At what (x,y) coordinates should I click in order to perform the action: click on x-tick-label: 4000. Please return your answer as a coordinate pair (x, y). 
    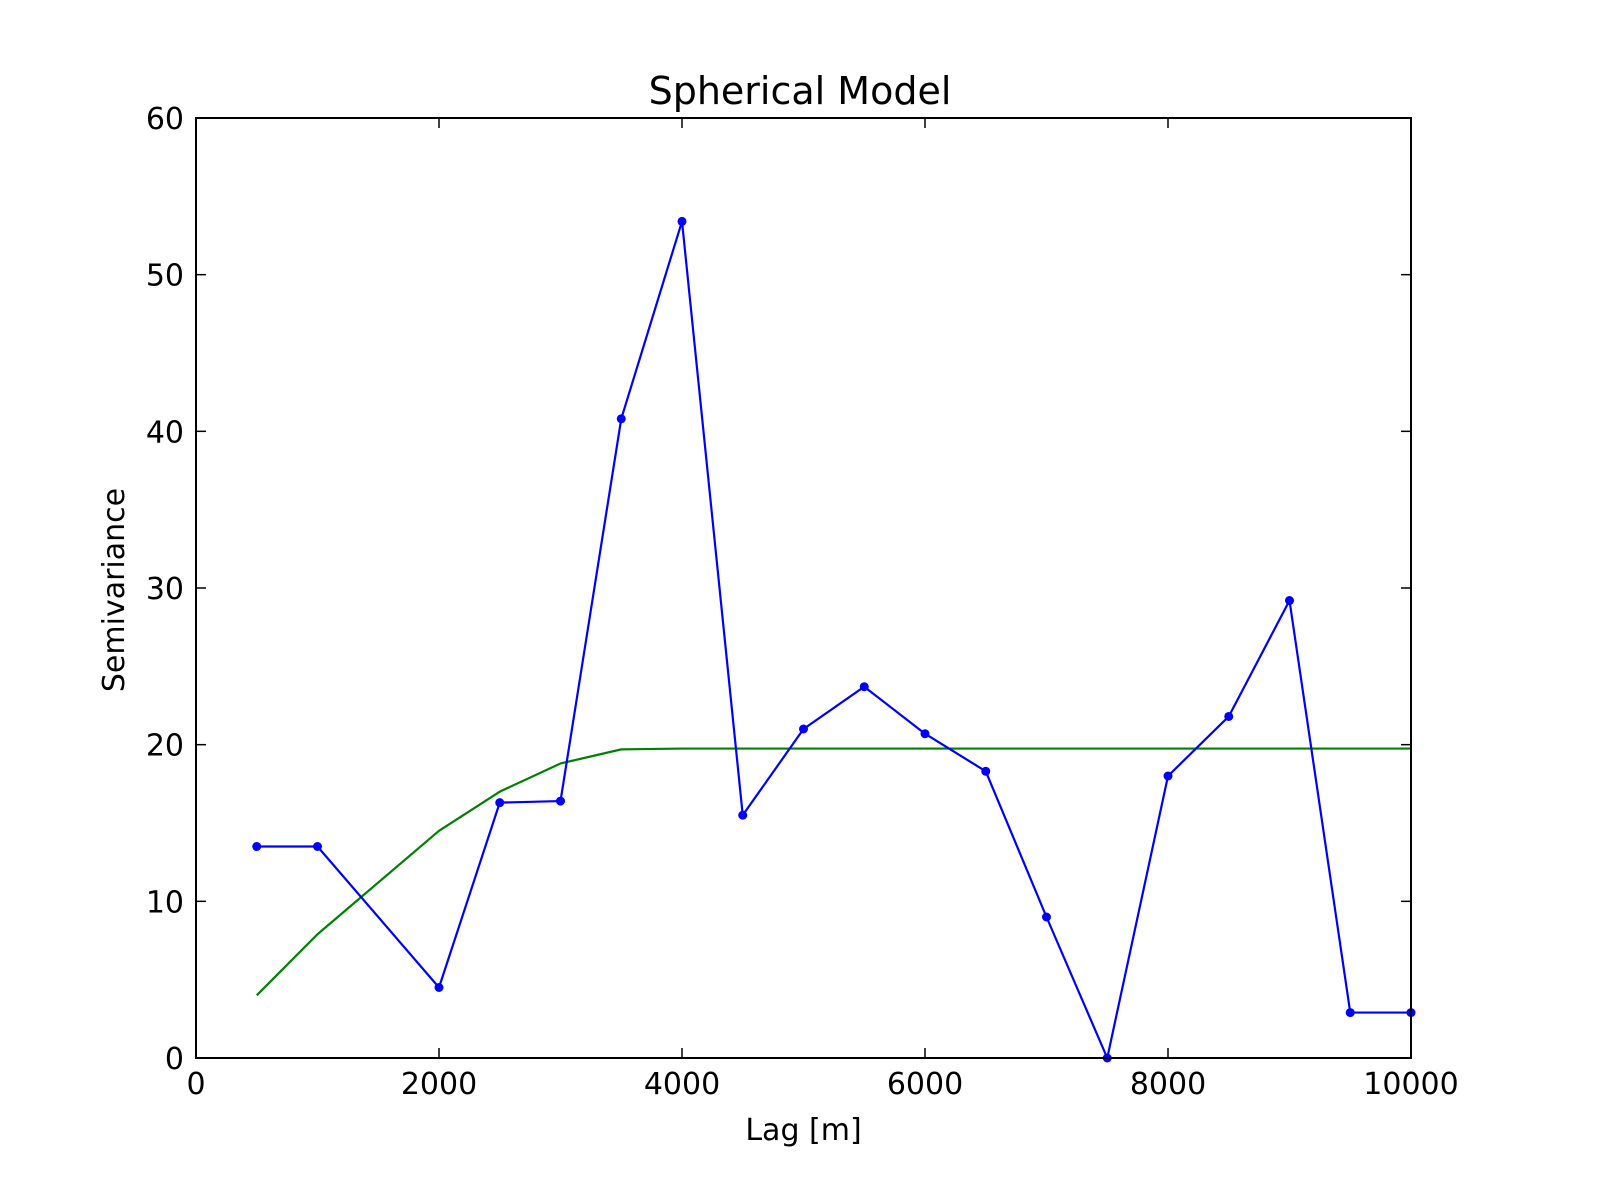
    Looking at the image, I should click on (682, 1084).